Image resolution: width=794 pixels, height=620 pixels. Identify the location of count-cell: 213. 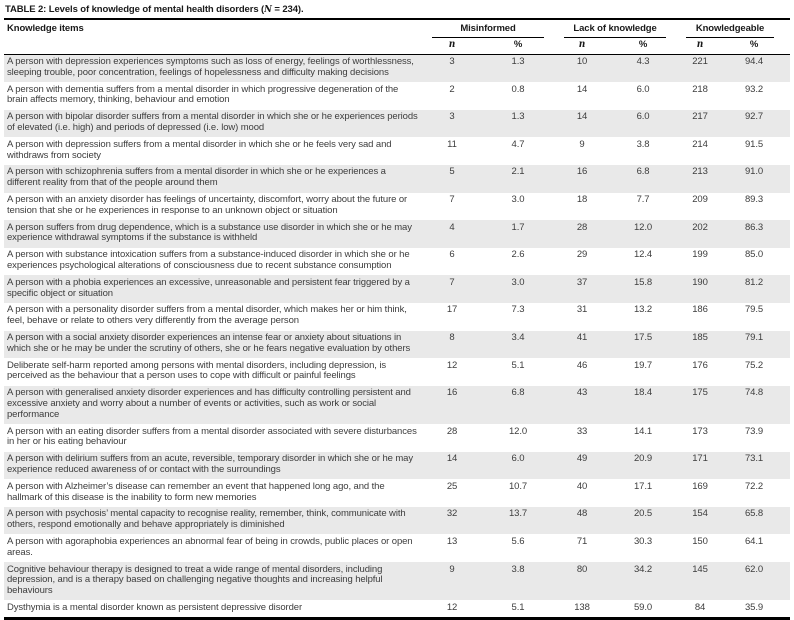
(700, 172).